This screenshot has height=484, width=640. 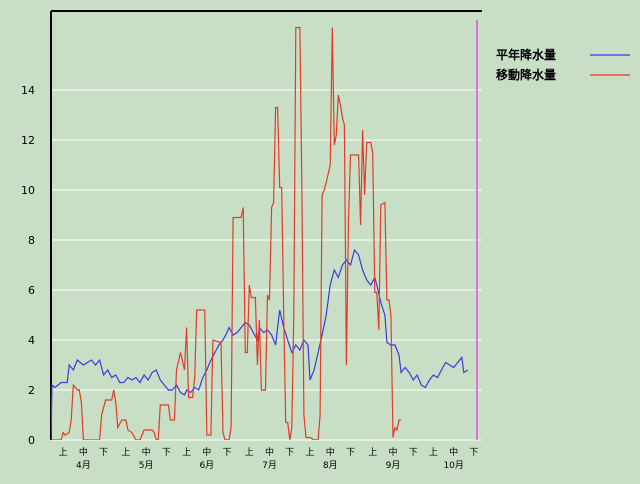 I want to click on legend-label-0: 平年降水量, so click(x=526, y=54).